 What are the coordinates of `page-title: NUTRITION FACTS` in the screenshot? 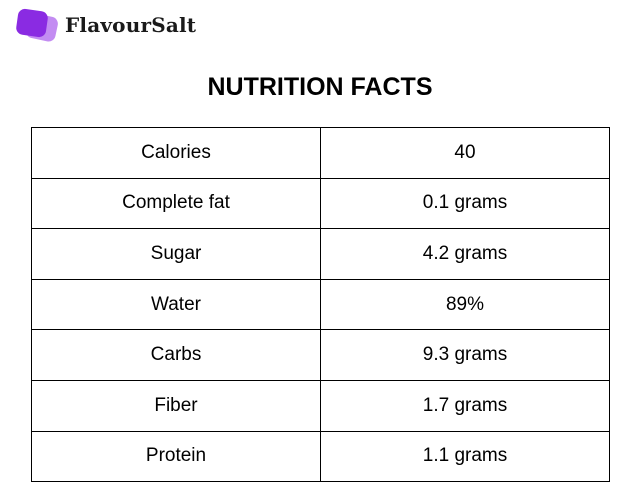 It's located at (320, 87).